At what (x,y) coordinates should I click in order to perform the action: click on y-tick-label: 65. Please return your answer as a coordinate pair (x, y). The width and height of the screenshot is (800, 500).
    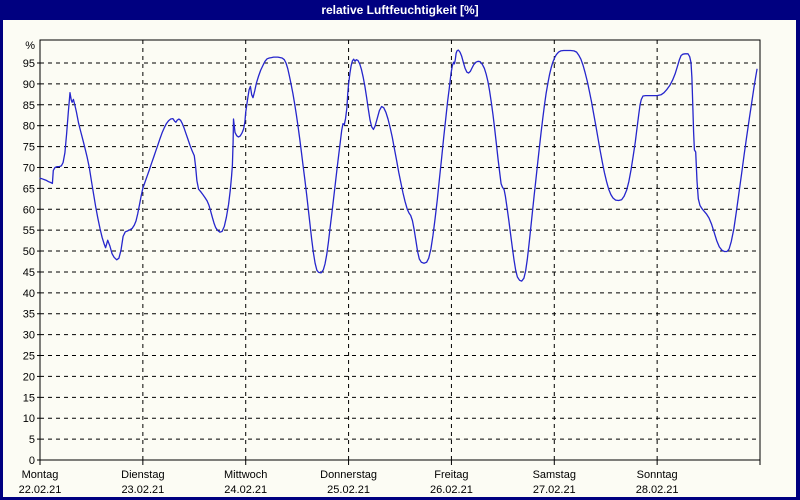
    Looking at the image, I should click on (29, 189).